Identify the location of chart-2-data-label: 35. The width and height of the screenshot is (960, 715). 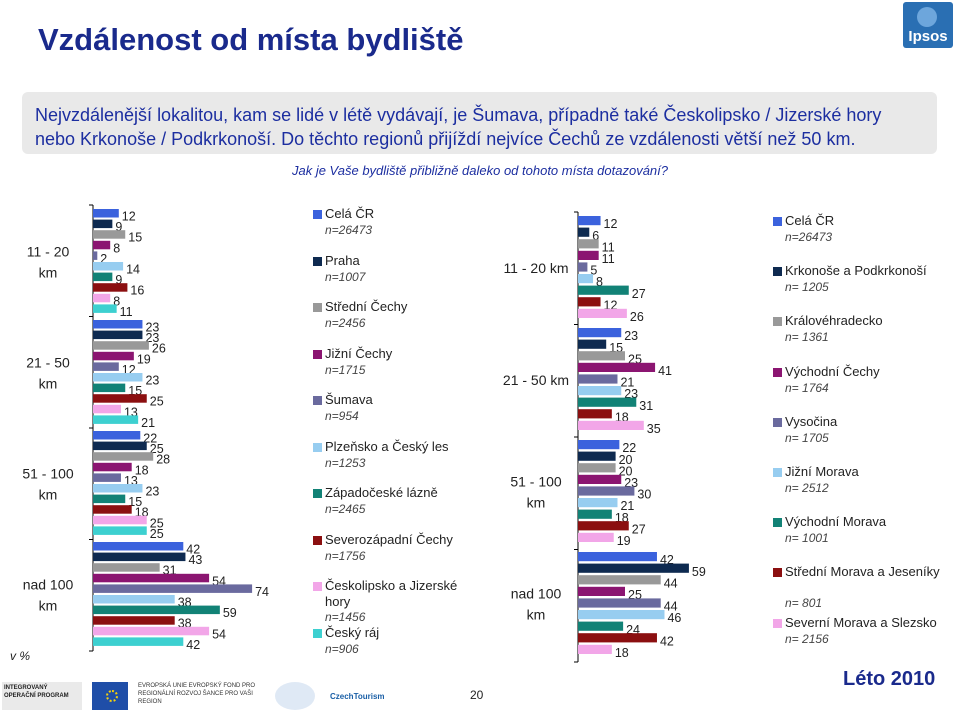
(654, 429).